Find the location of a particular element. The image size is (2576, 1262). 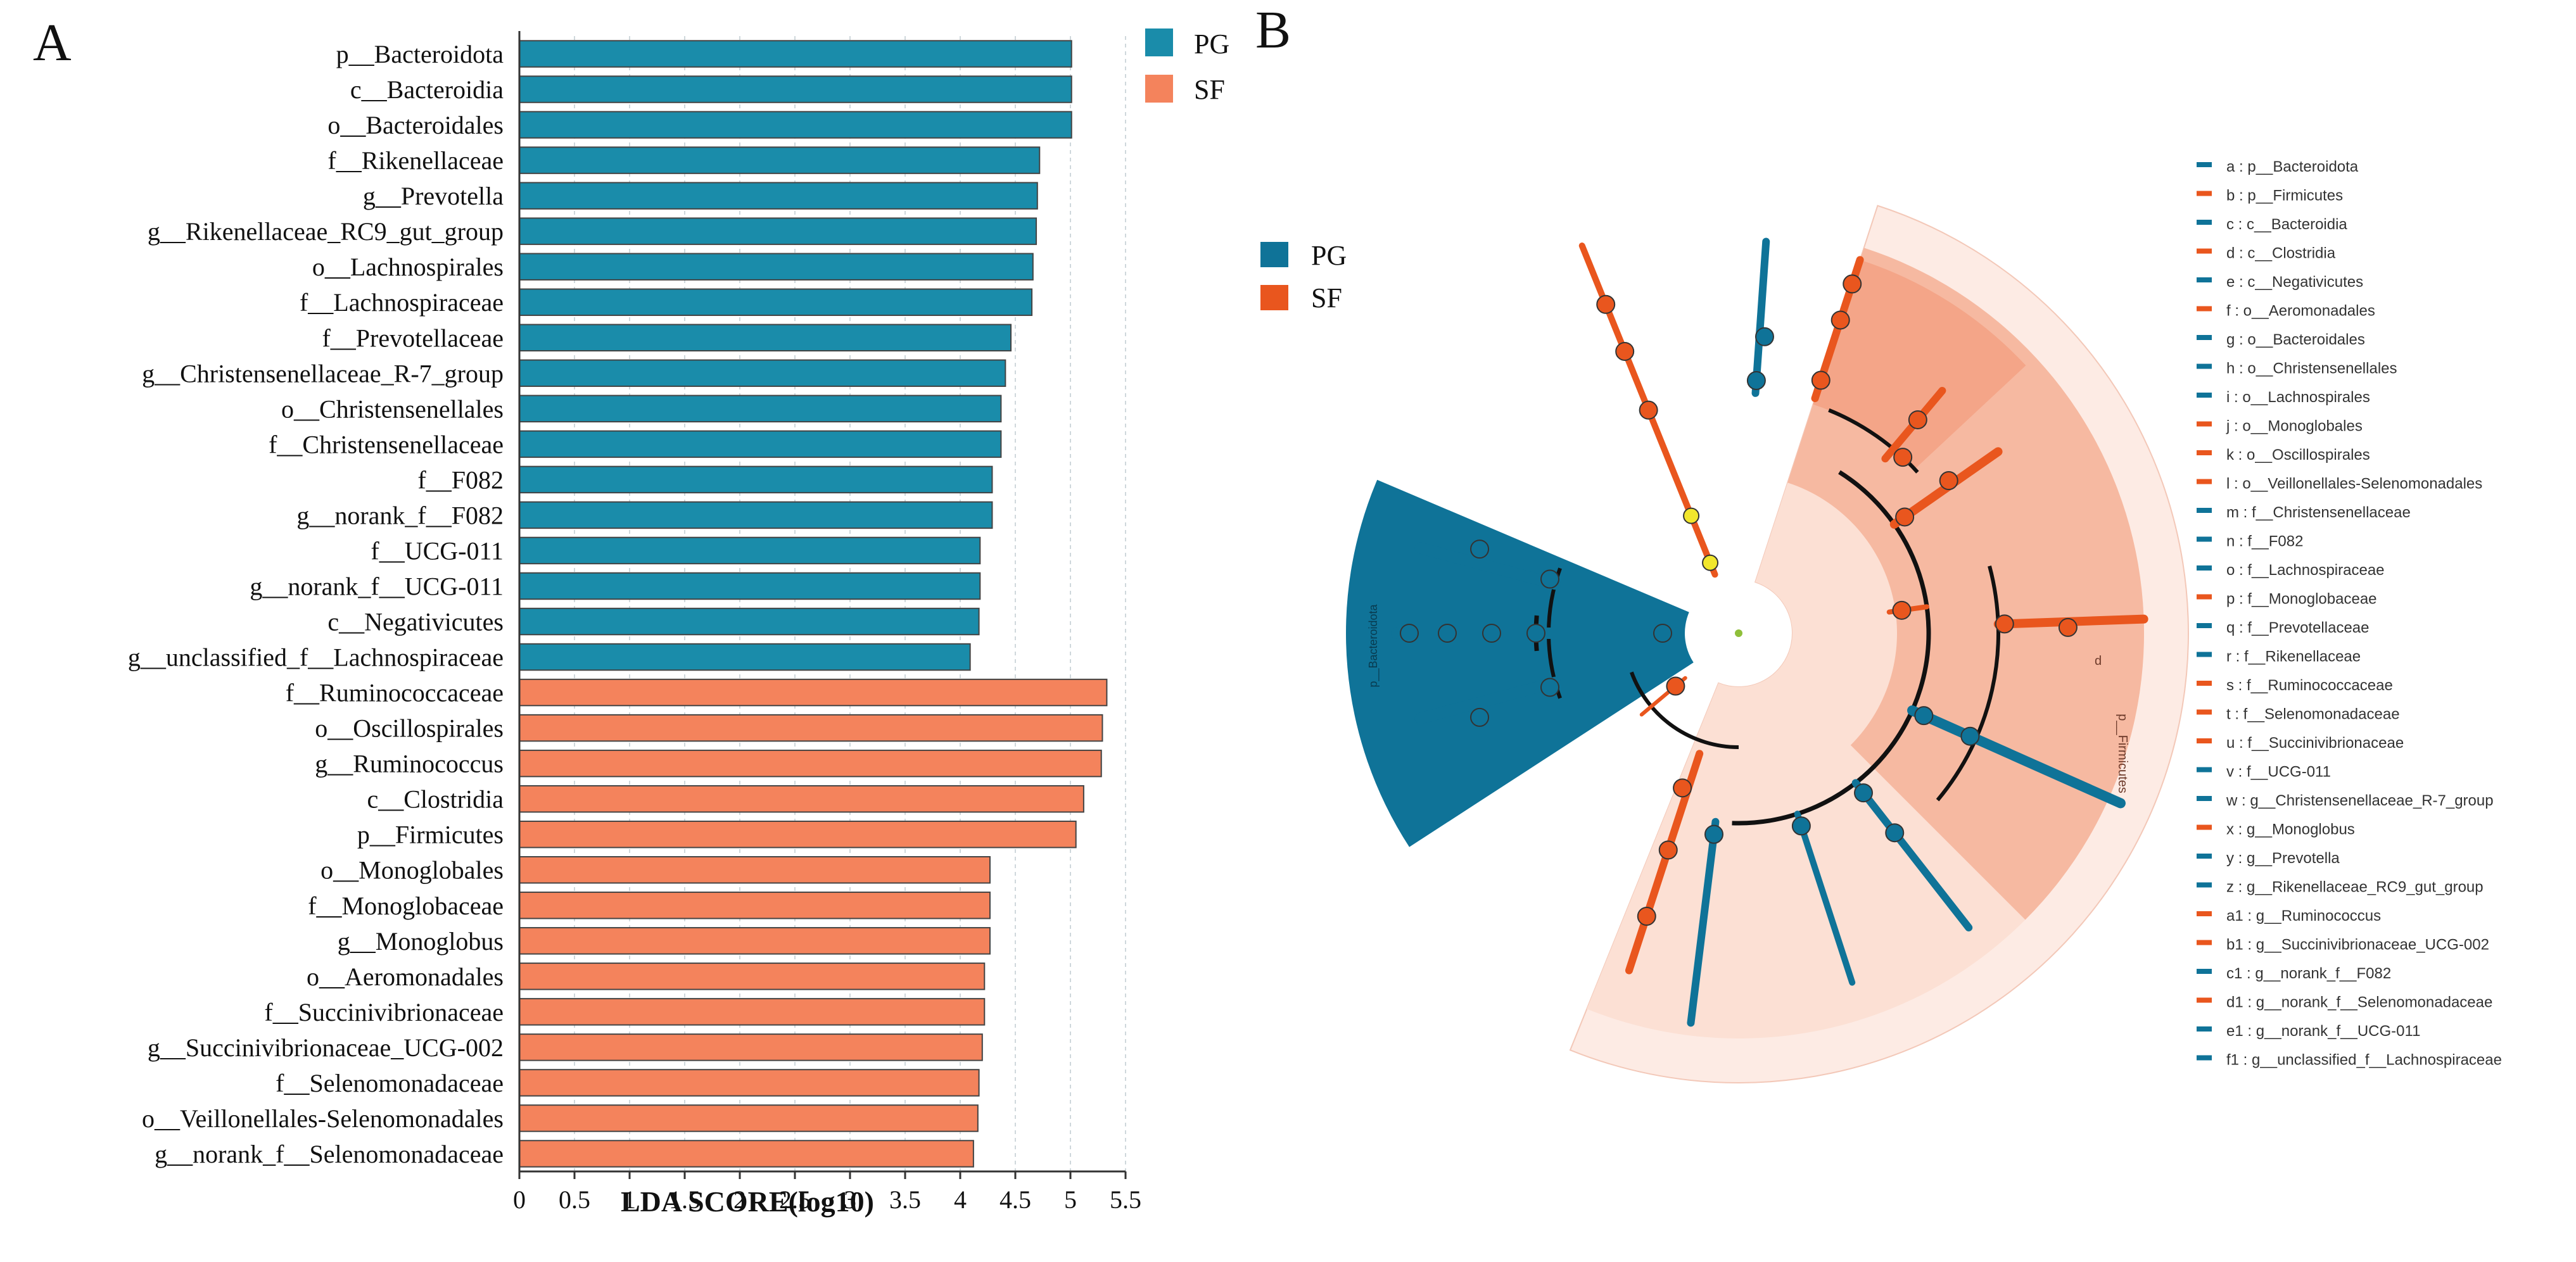

lda-x-tick-label: 1.5 is located at coordinates (685, 1200).